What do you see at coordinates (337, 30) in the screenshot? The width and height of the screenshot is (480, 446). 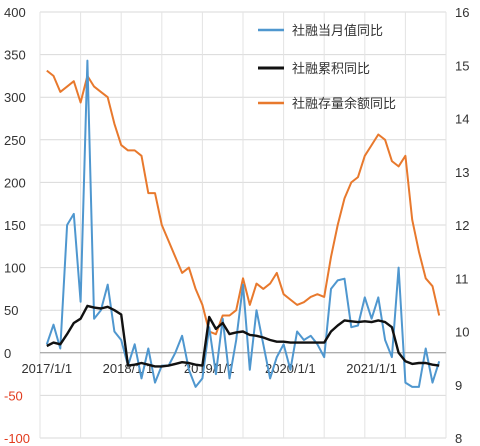 I see `legend-label: 社融当月值同比` at bounding box center [337, 30].